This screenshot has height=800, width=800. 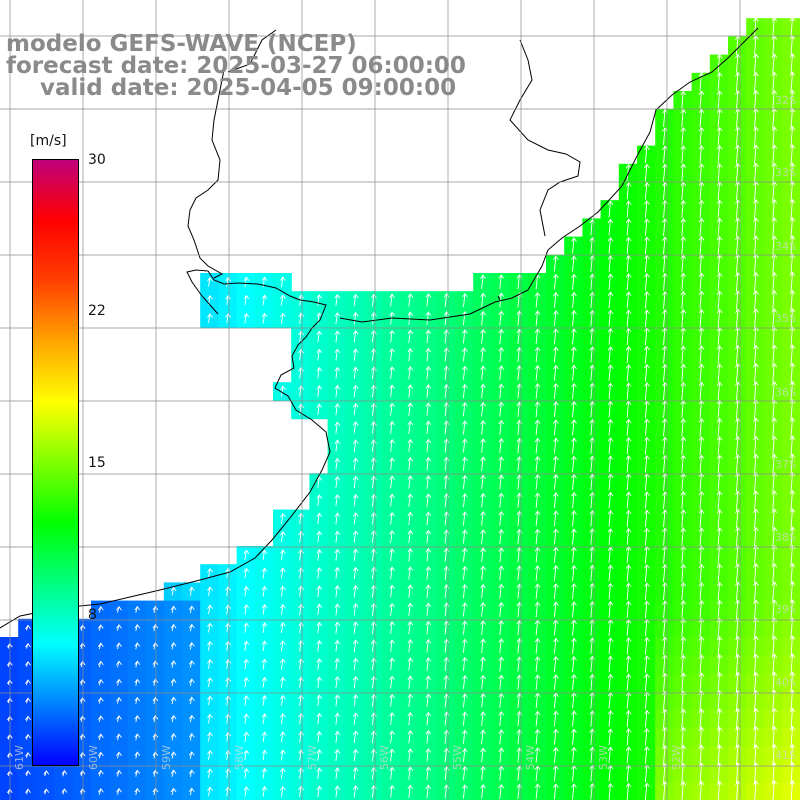 What do you see at coordinates (55, 462) in the screenshot?
I see `colorbar` at bounding box center [55, 462].